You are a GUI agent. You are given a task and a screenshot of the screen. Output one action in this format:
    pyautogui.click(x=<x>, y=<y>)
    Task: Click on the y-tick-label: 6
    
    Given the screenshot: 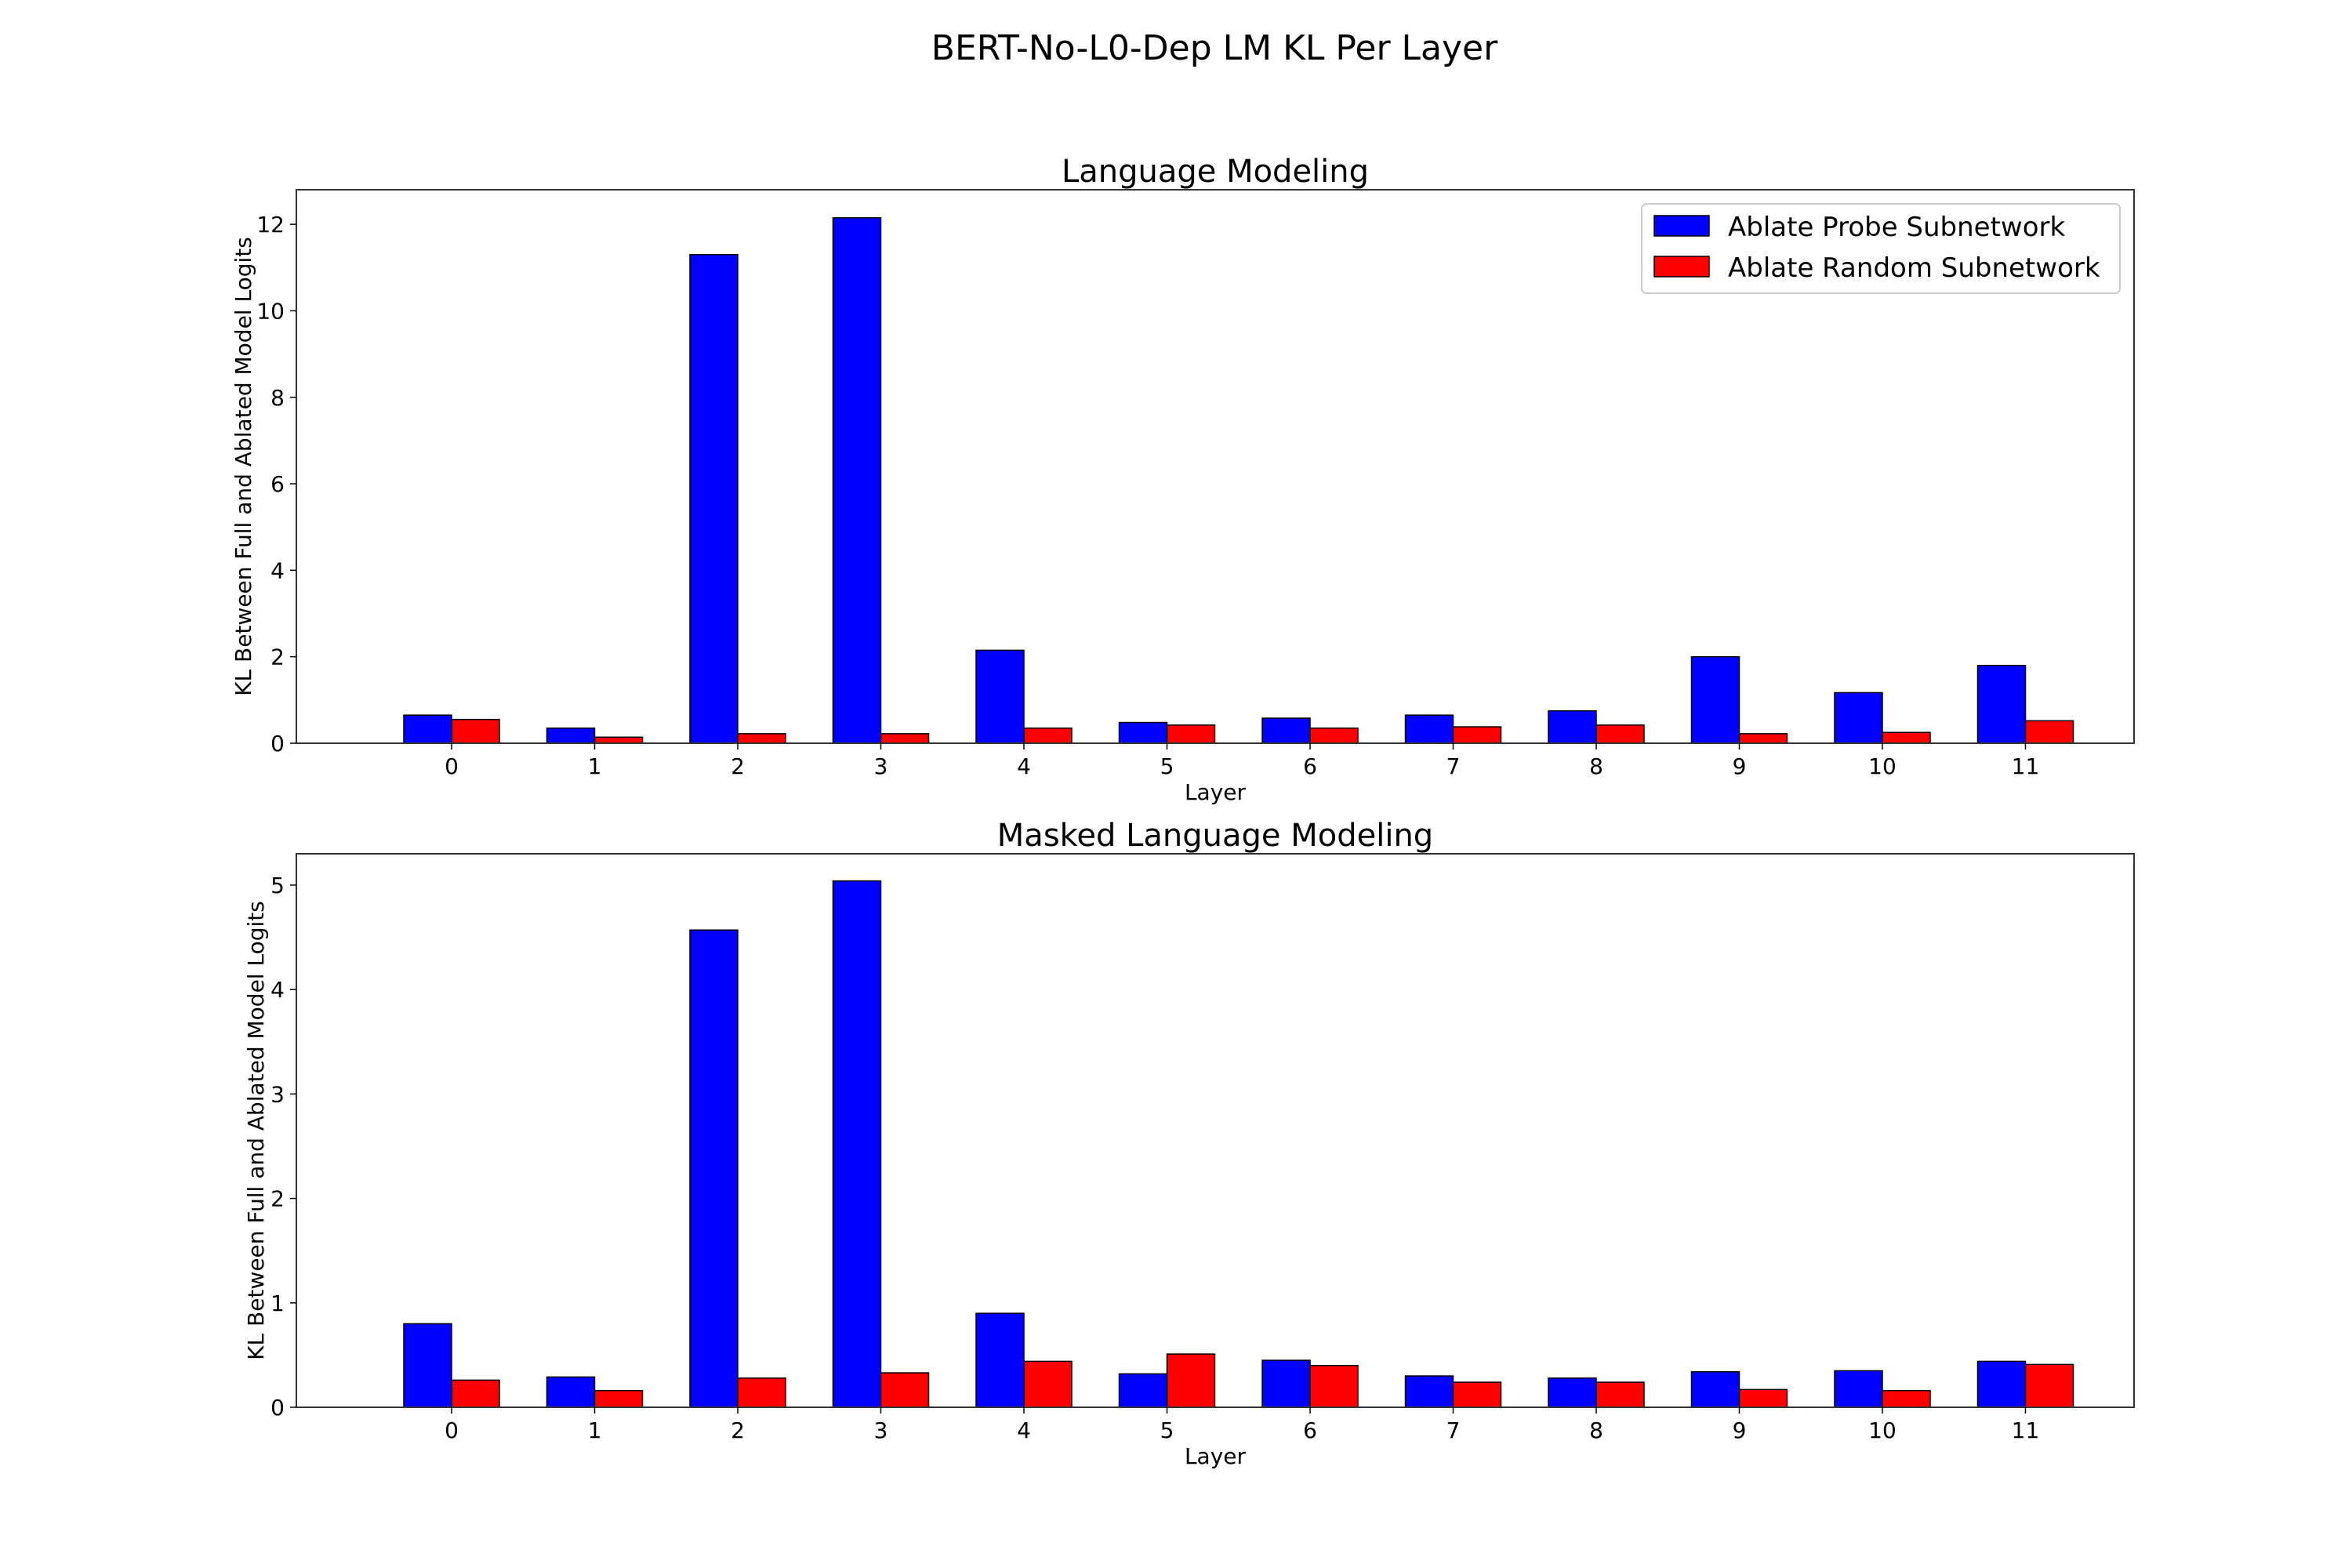 What is the action you would take?
    pyautogui.click(x=277, y=484)
    